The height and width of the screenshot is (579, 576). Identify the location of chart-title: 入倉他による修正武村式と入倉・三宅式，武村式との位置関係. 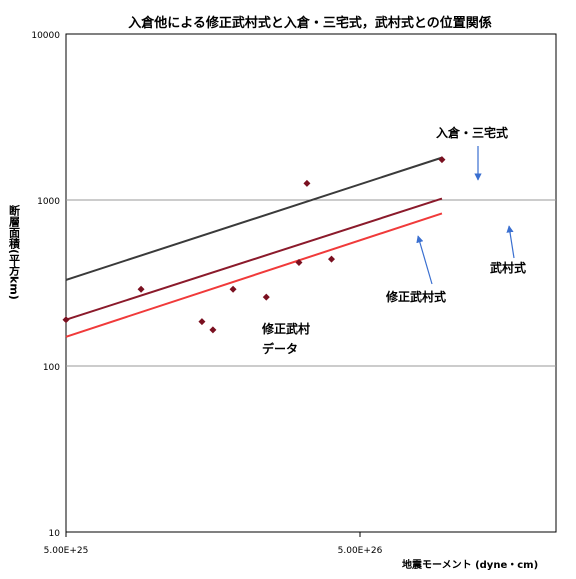
(309, 23).